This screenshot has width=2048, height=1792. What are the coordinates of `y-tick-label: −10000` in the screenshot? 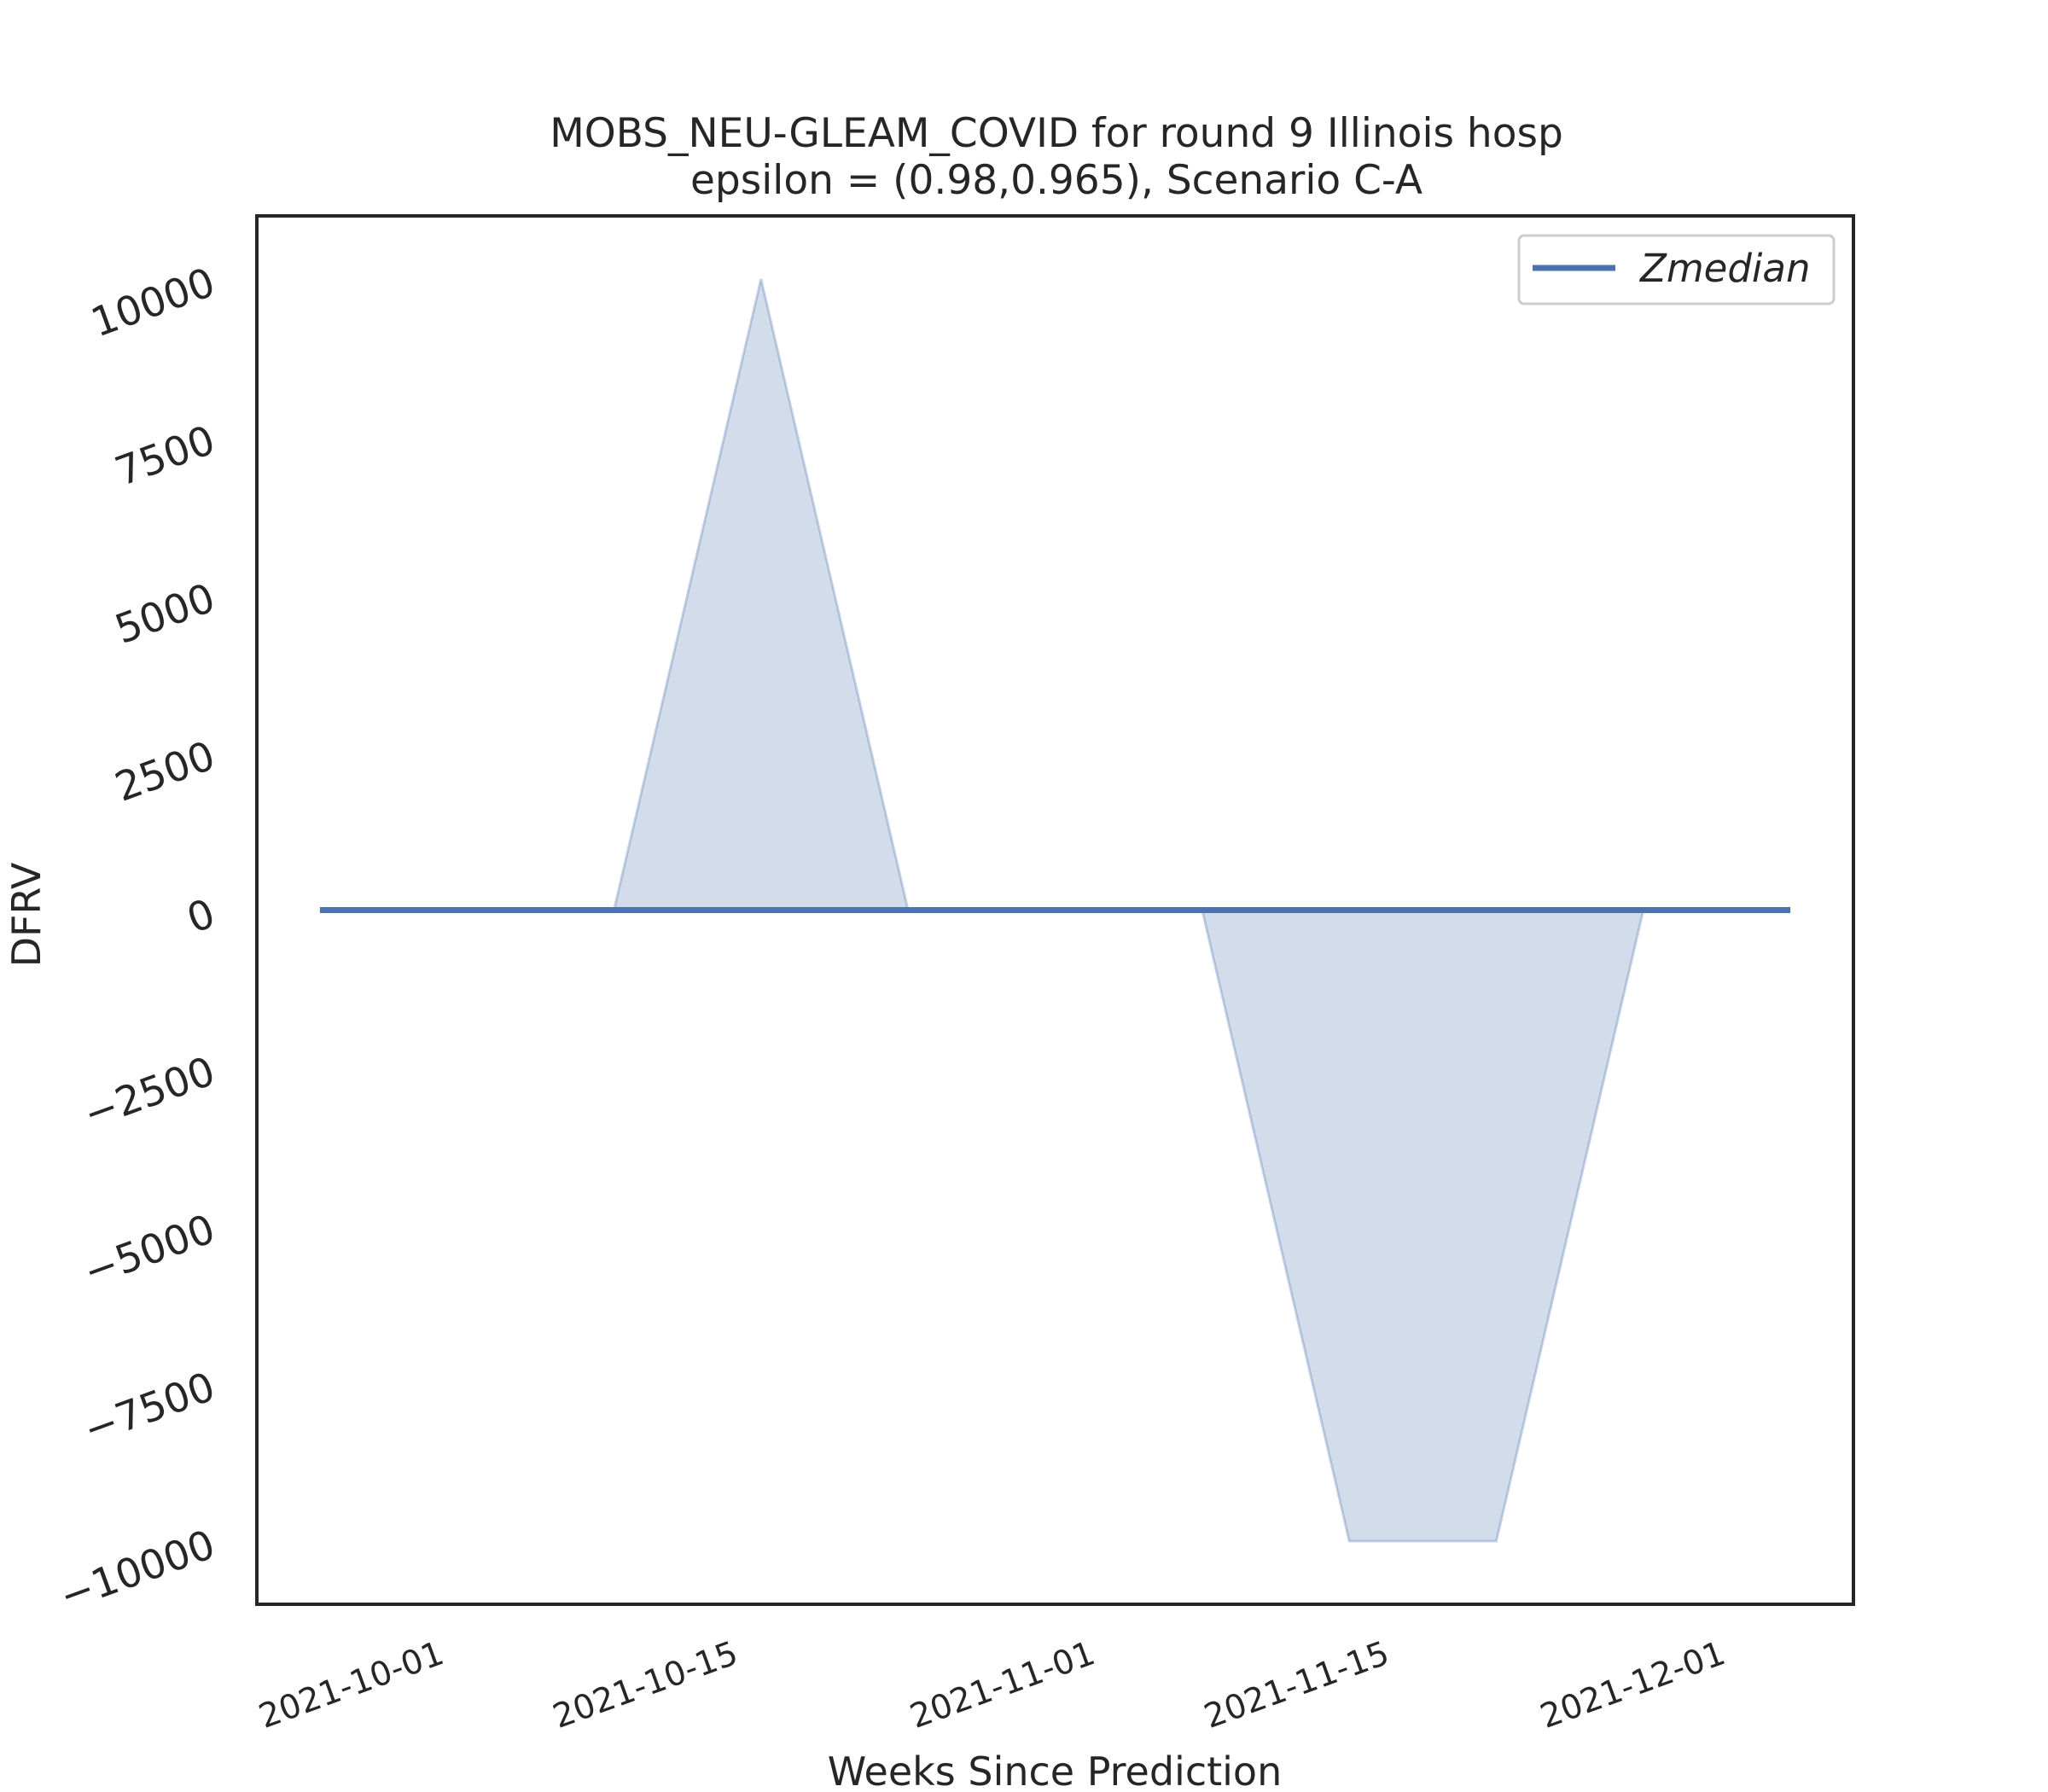 It's located at (137, 1570).